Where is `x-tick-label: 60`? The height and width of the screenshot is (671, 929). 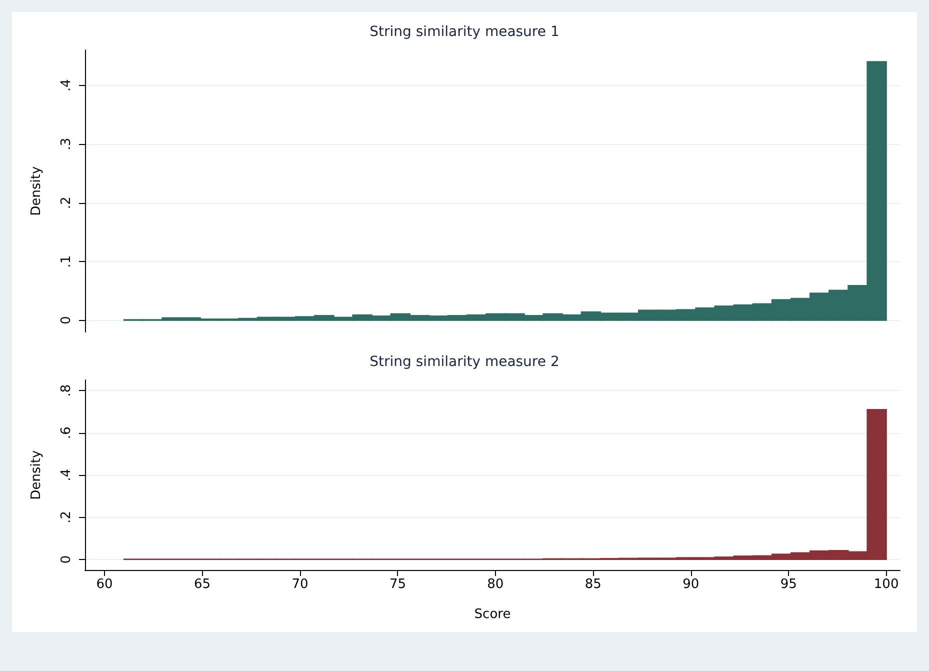
x-tick-label: 60 is located at coordinates (104, 584).